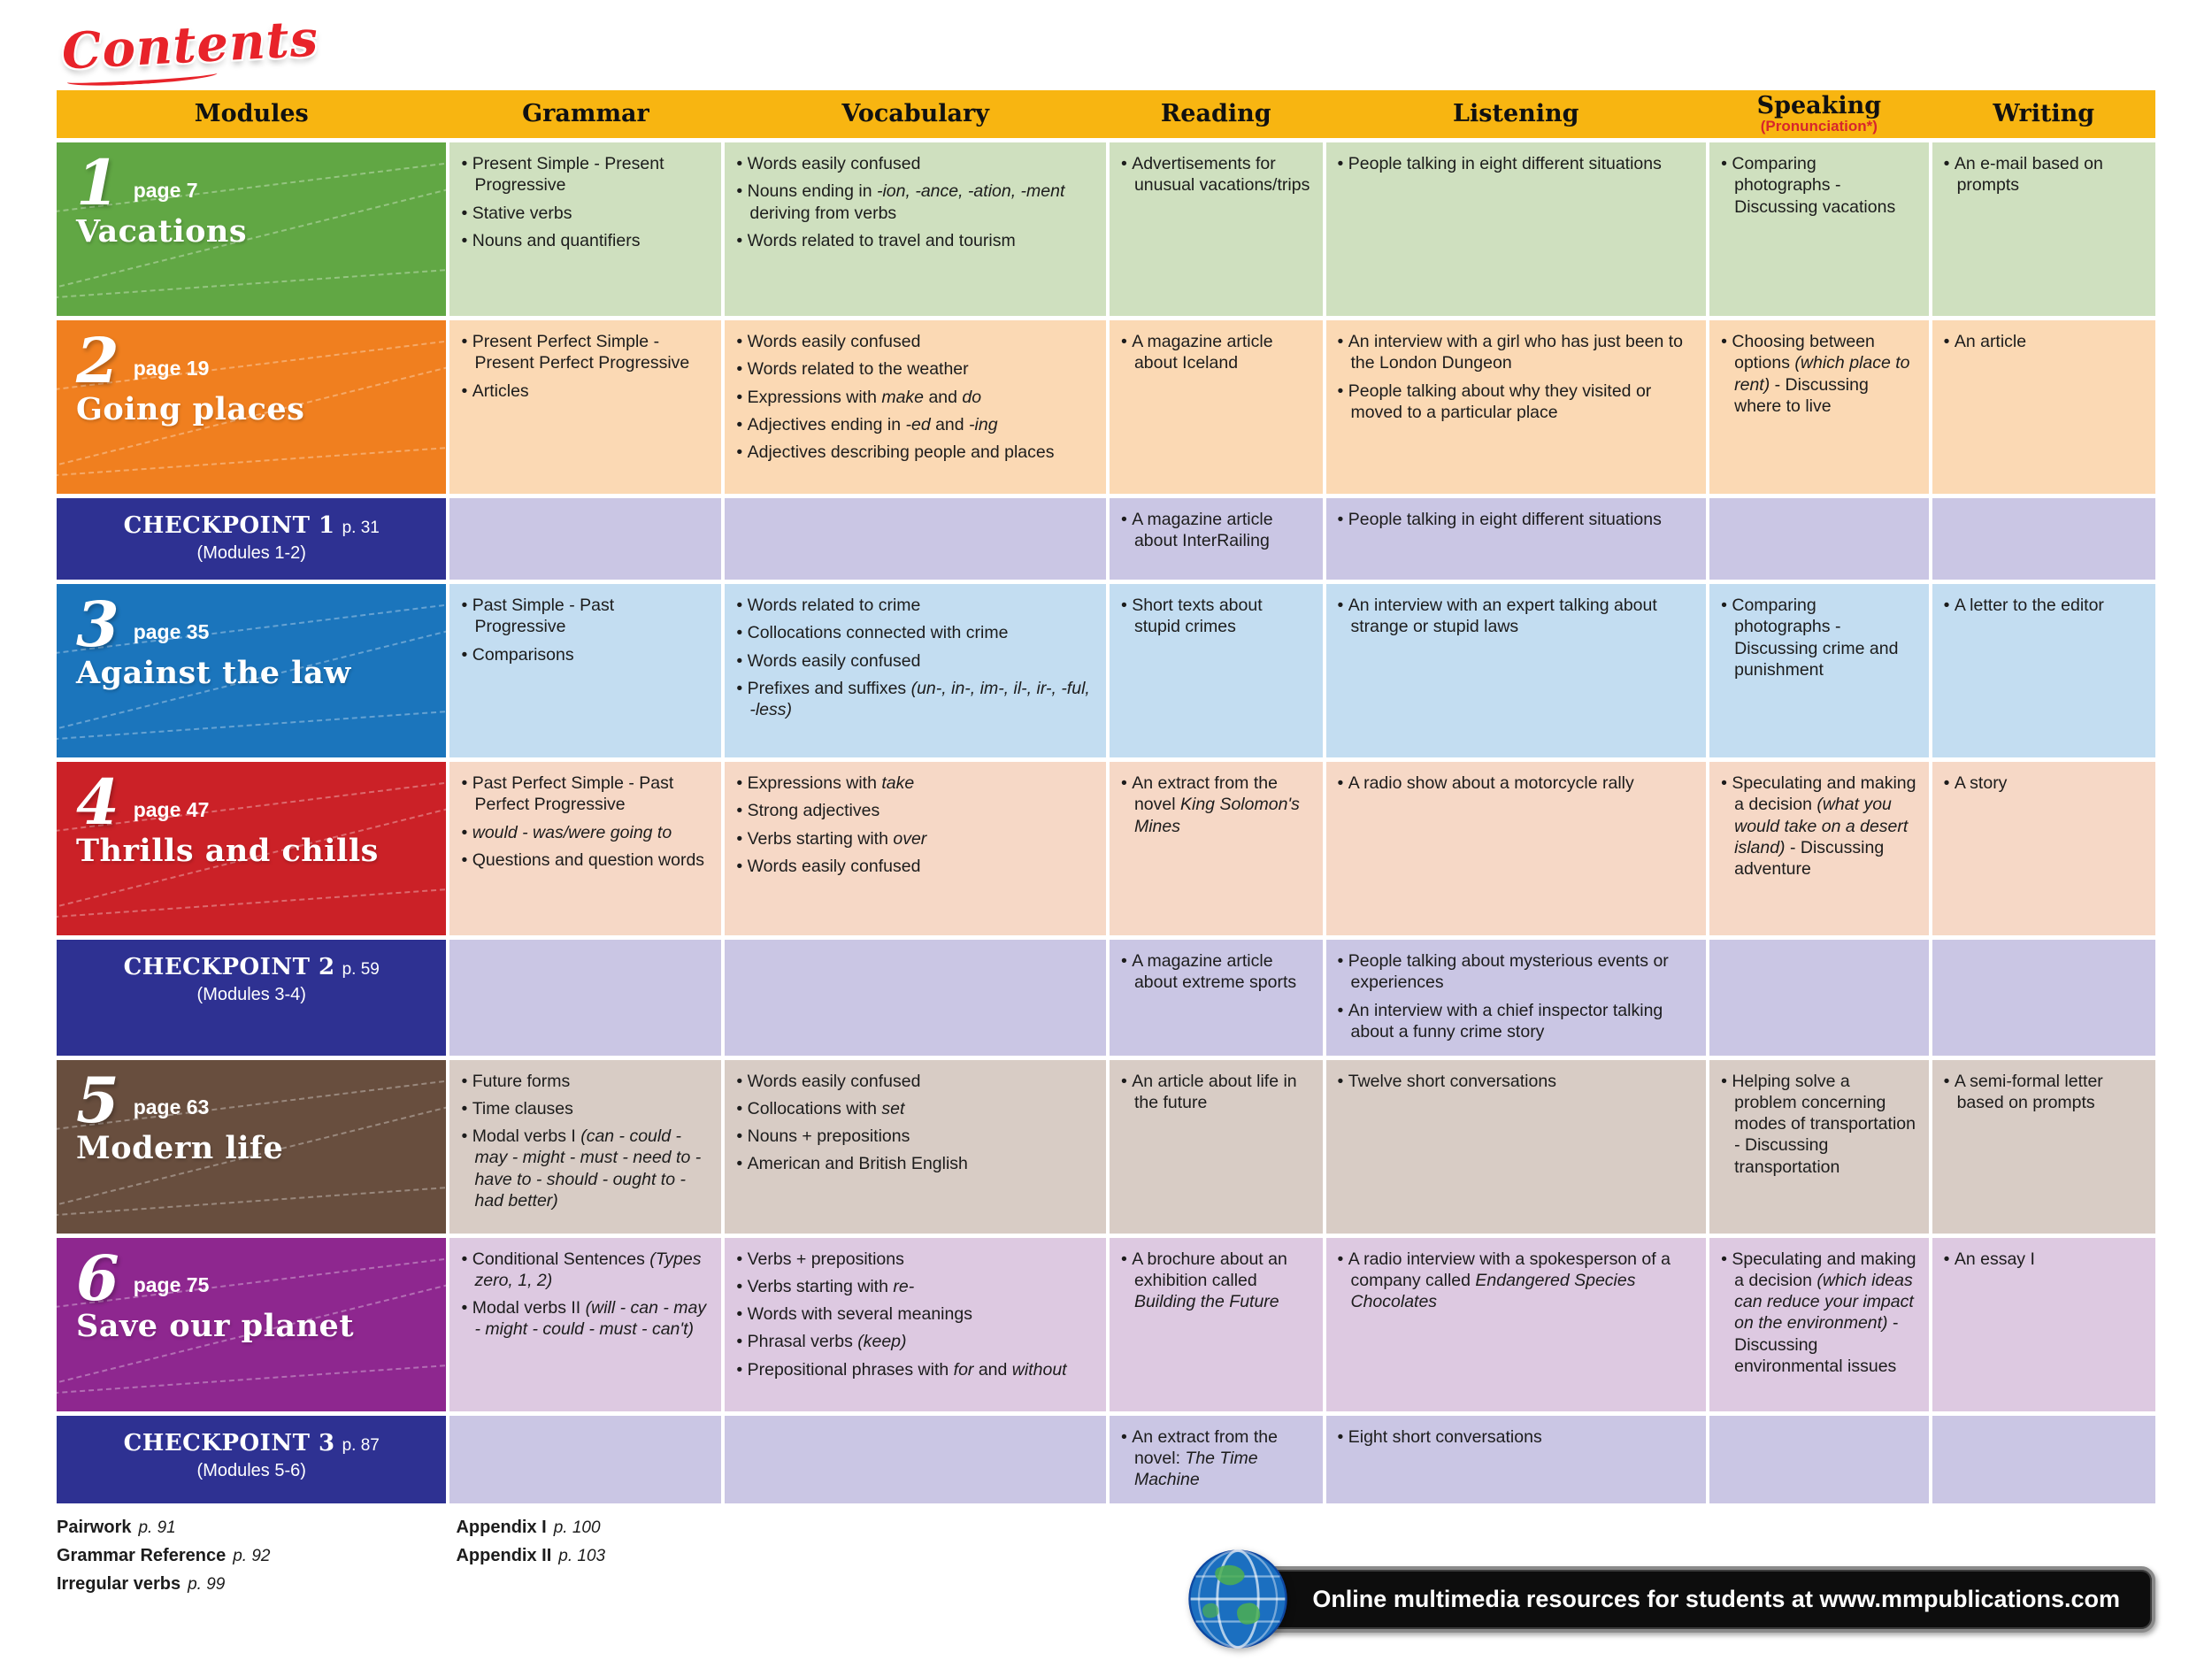  I want to click on header-cell-reading: Reading, so click(1216, 113).